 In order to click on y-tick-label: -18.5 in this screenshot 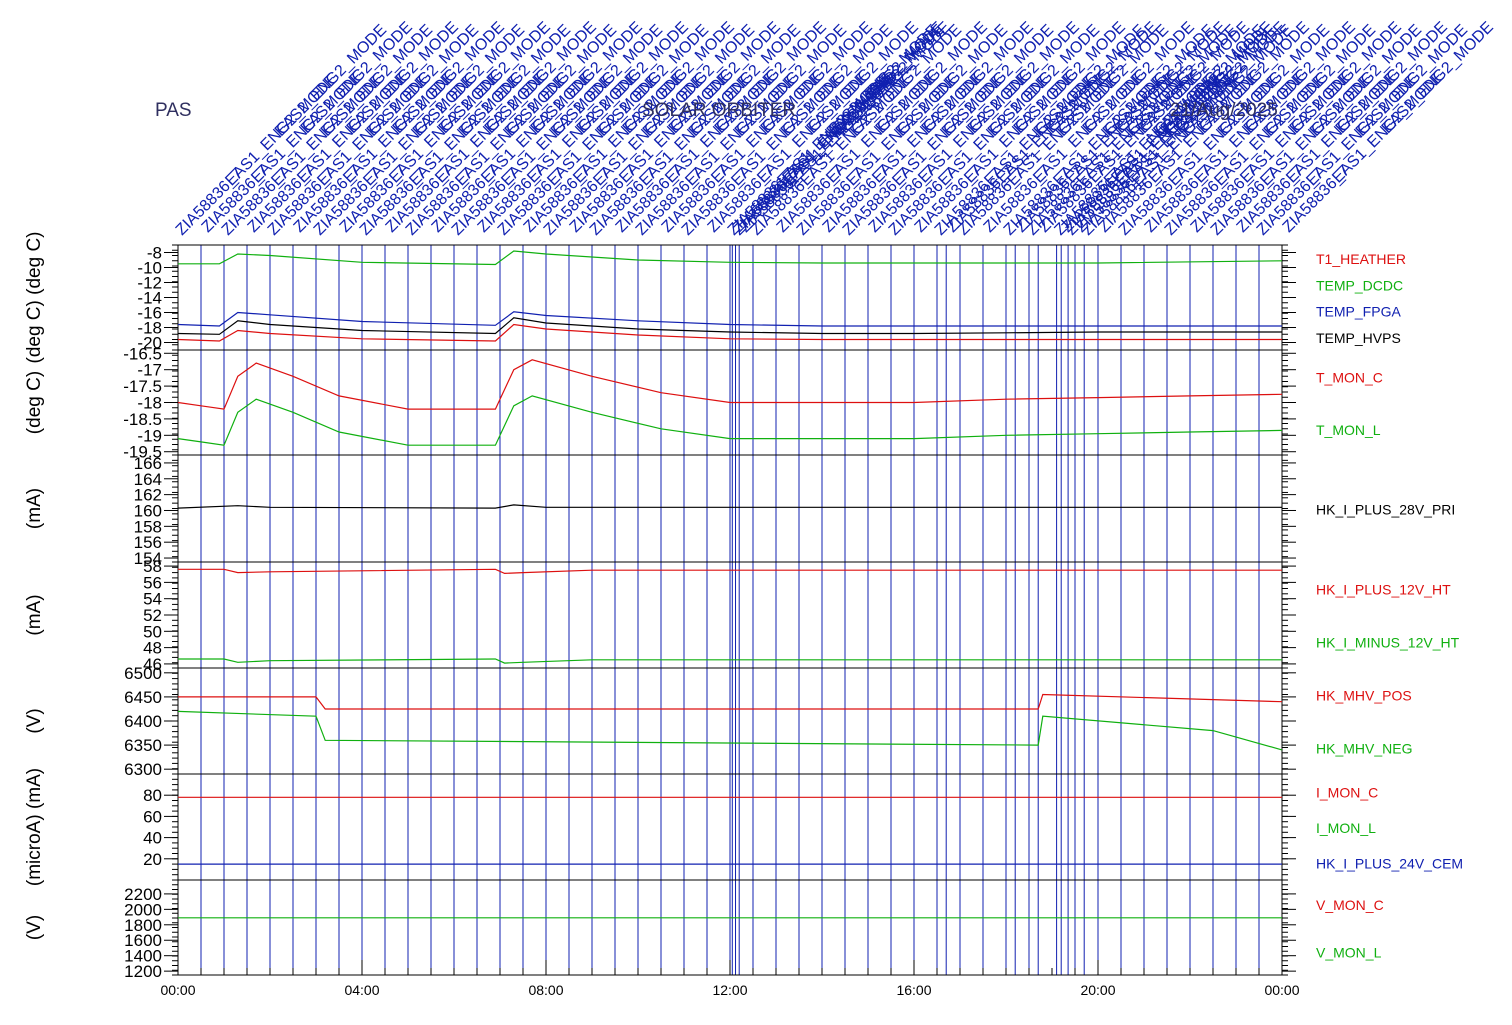, I will do `click(142, 419)`.